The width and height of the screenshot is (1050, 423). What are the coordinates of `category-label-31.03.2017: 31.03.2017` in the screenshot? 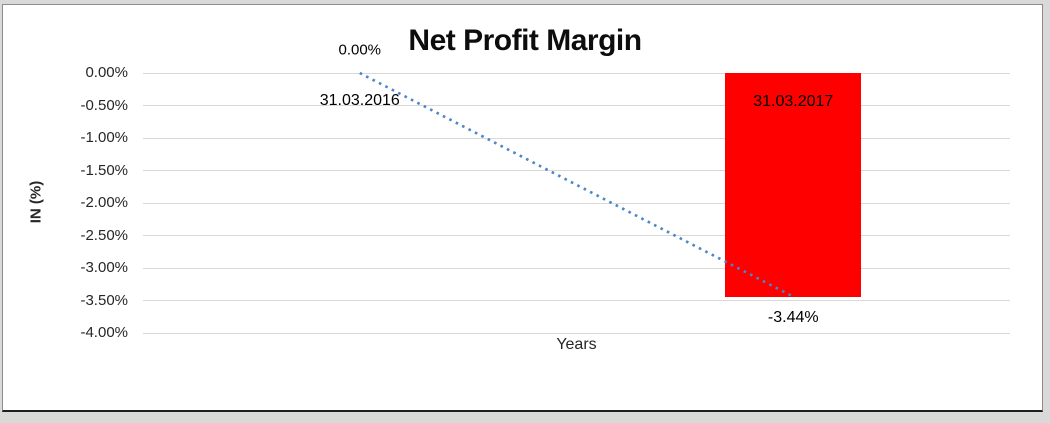 It's located at (793, 101).